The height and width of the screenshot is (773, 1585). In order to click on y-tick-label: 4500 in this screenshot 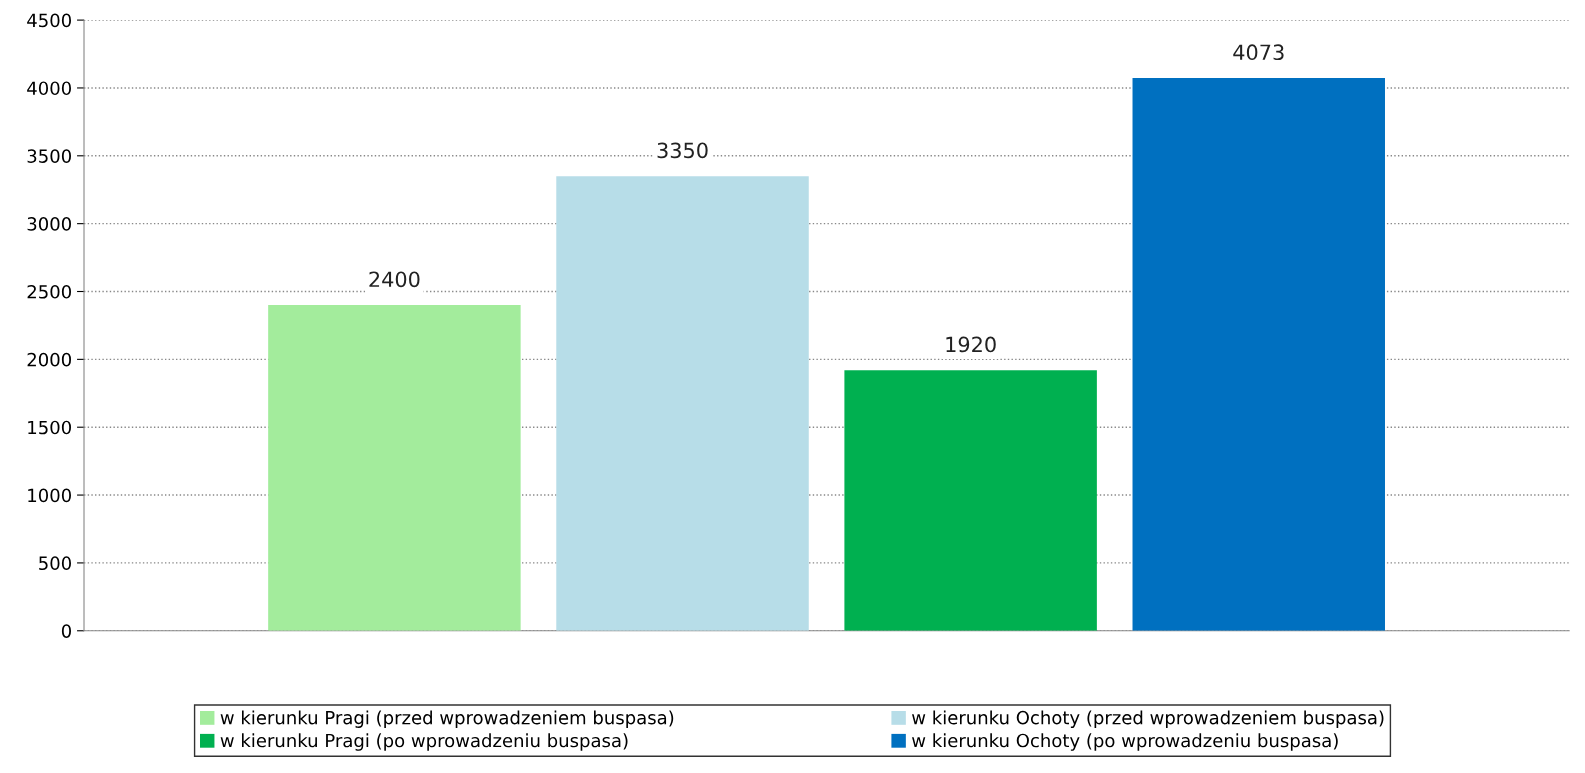, I will do `click(49, 20)`.